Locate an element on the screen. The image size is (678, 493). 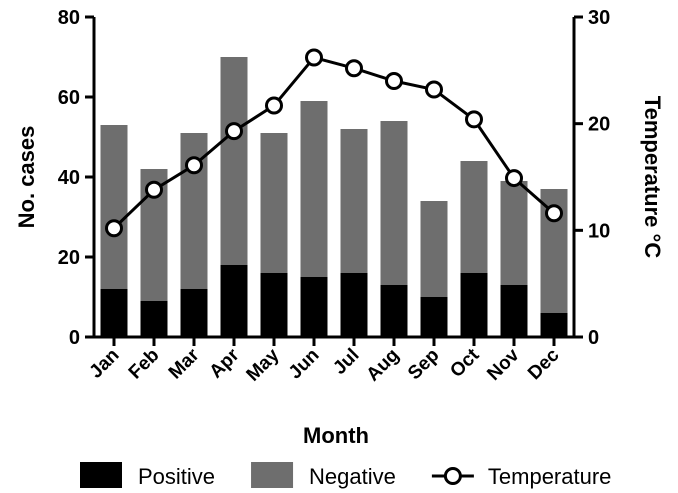
point-temperature-may is located at coordinates (274, 105).